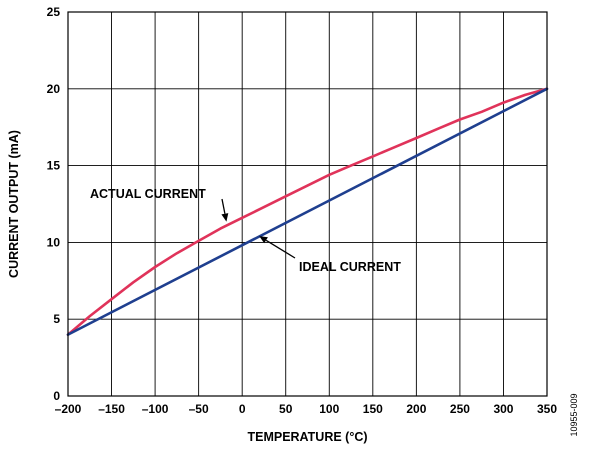  I want to click on x-tick-labels: –200 –150 –100 –50 0 50 100 150 200 250 300 350, so click(306, 409).